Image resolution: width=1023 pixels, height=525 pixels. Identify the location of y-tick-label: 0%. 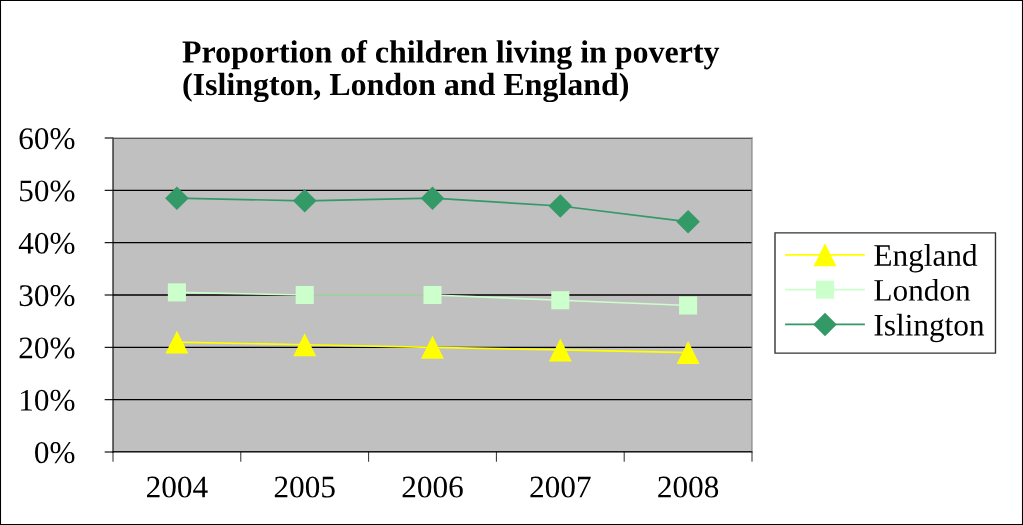
(55, 453).